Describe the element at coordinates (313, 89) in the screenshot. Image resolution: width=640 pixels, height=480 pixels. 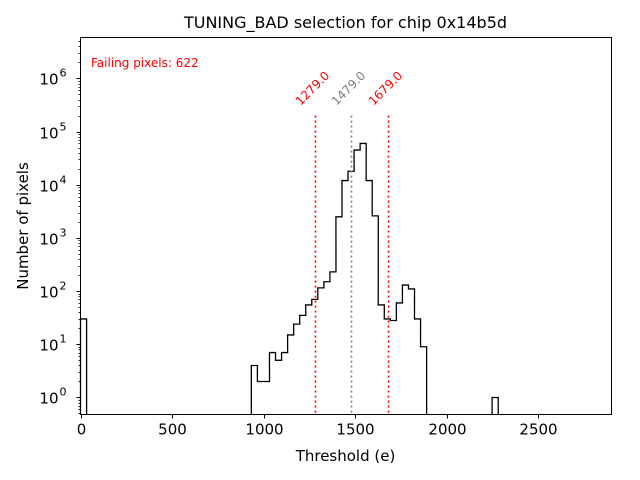
I see `threshold-label: 1279.0` at that location.